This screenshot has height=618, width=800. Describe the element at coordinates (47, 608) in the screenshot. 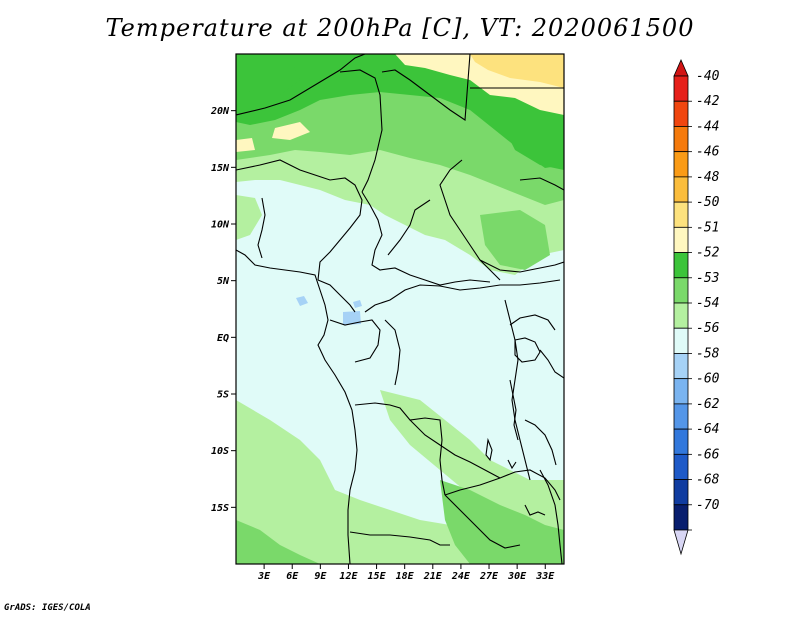

I see `grads-credit: GrADS: IGES/COLA` at that location.